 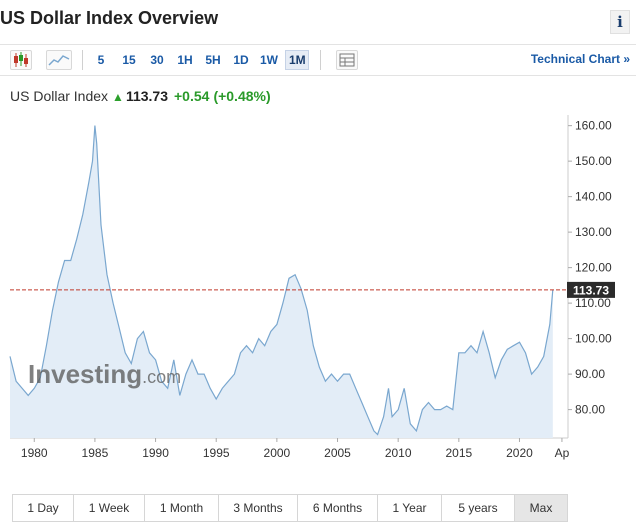 I want to click on y-tick-label: 100.00, so click(x=593, y=339).